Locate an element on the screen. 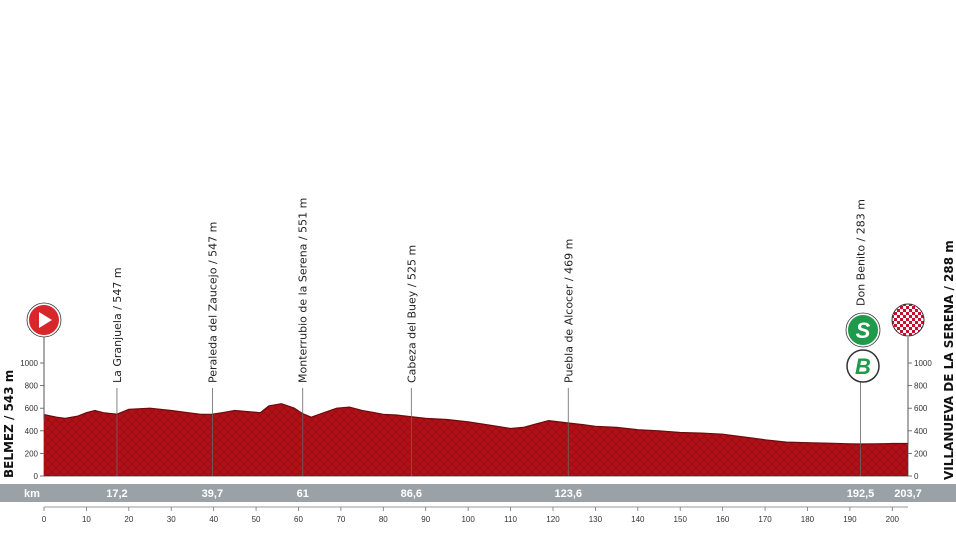 This screenshot has height=538, width=956. waypoint-label: Monterrubio de la Serena / 551 m is located at coordinates (303, 290).